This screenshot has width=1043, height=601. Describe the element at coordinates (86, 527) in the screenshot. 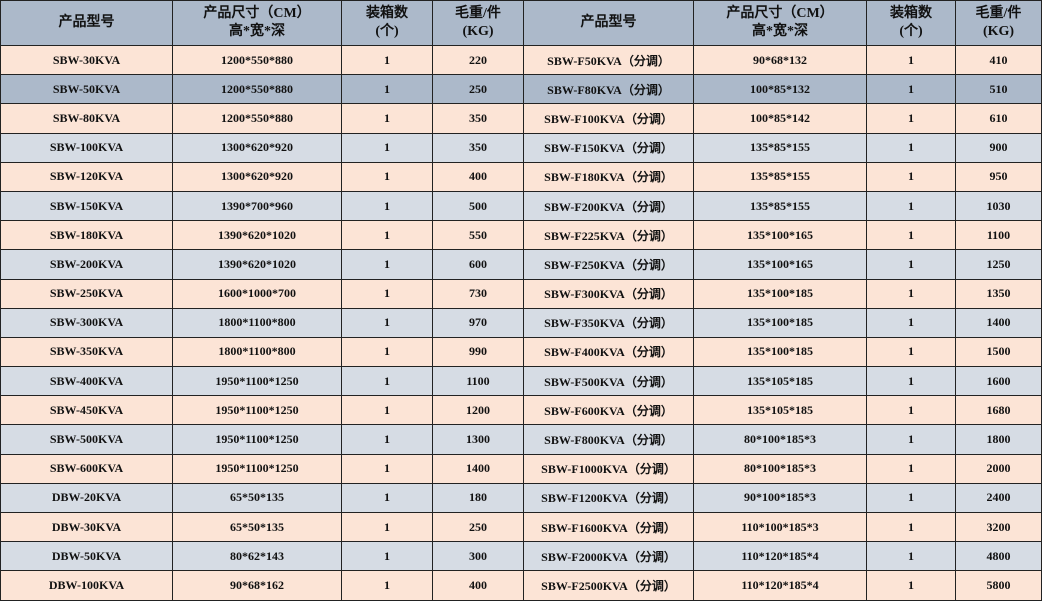

I see `cell-model: DBW-30KVA` at that location.